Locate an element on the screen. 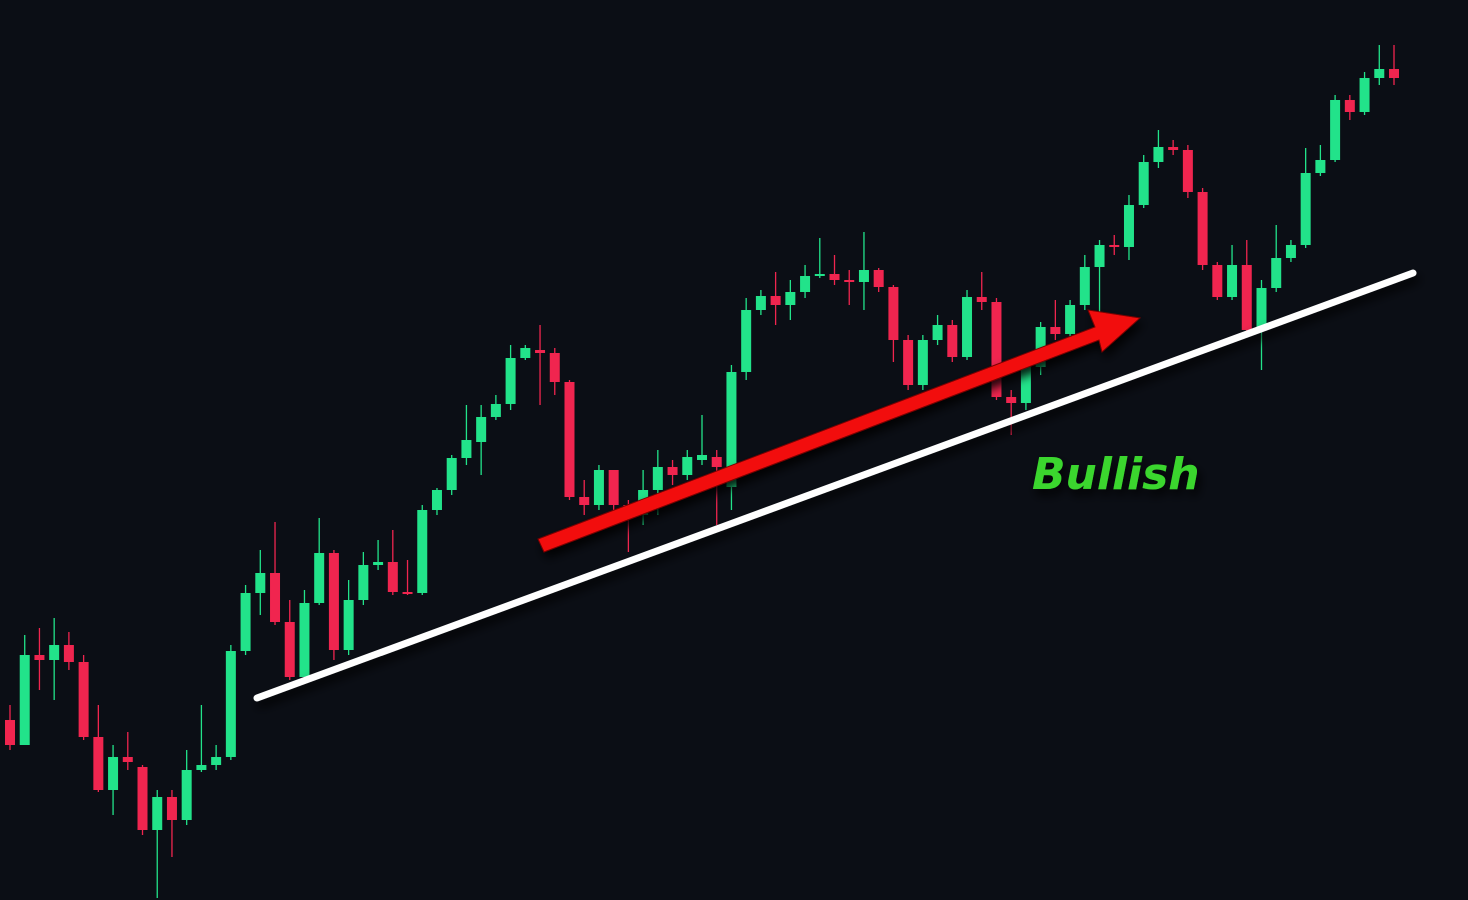 This screenshot has width=1468, height=900. arrow is located at coordinates (839, 431).